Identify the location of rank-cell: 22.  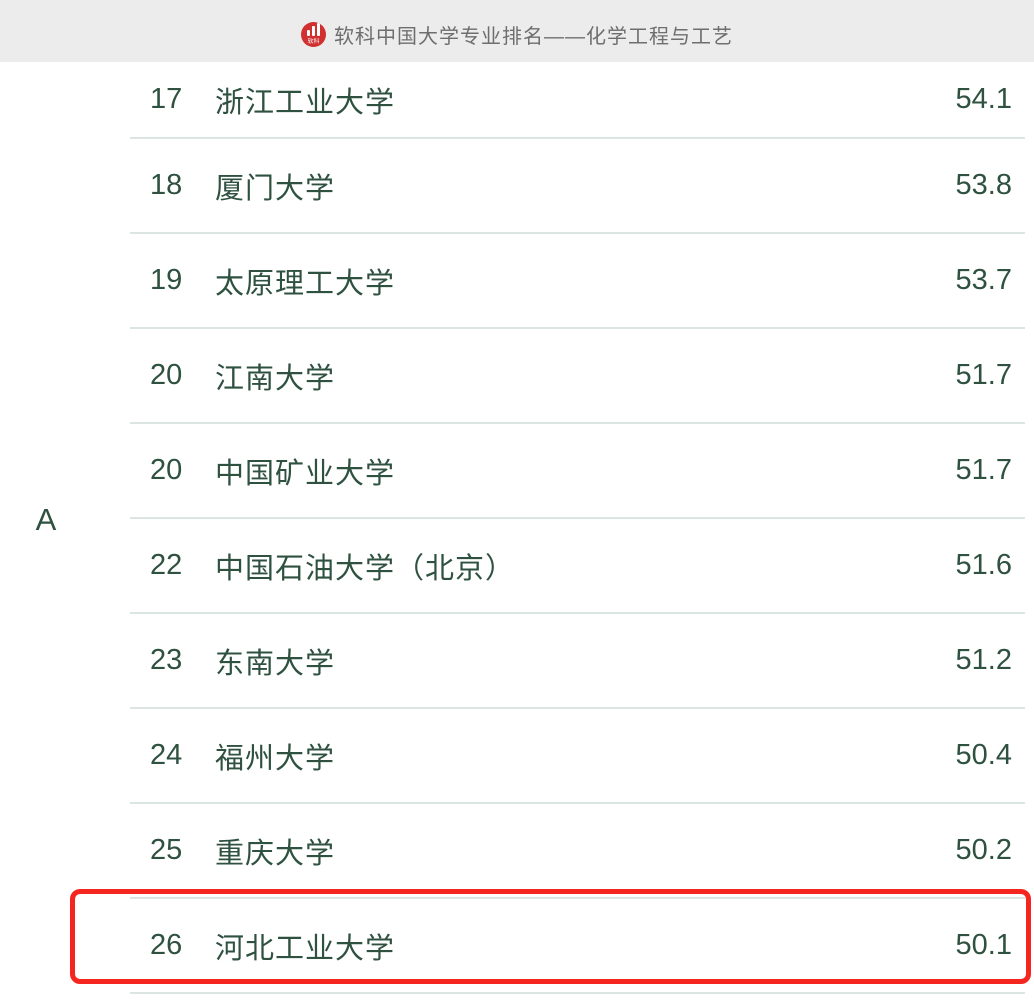
(166, 565).